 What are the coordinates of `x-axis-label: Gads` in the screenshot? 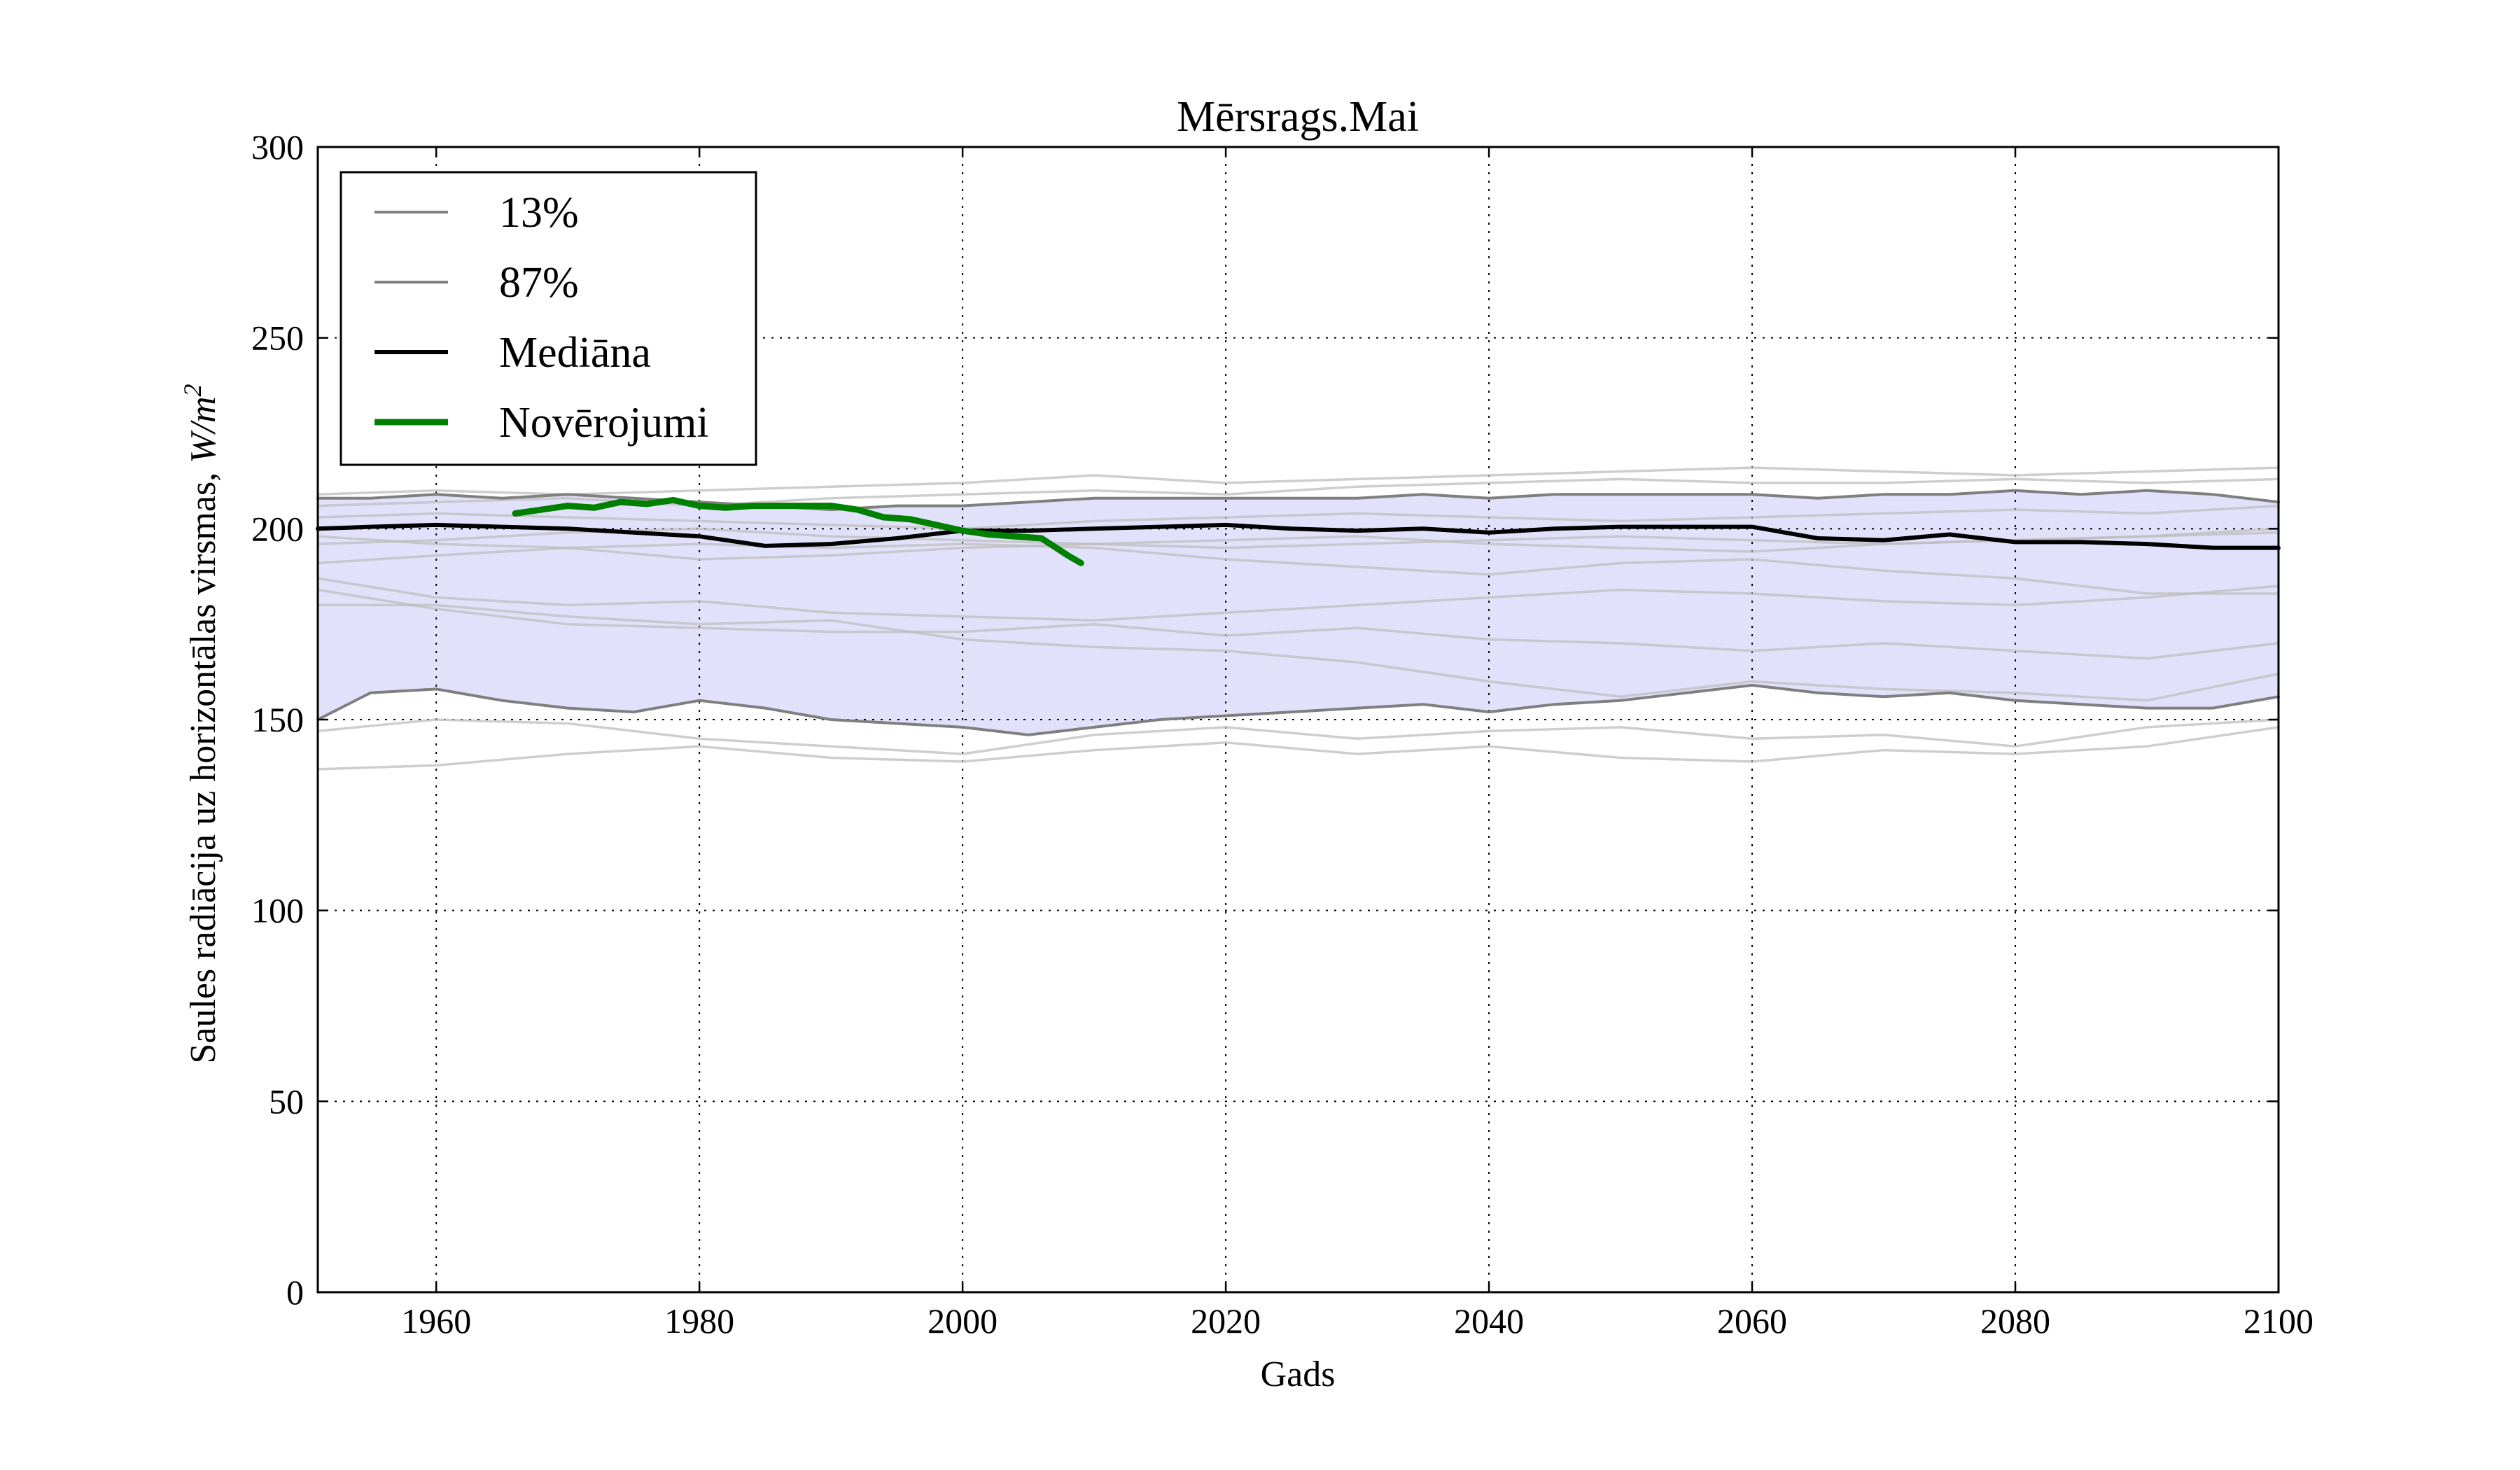 It's located at (1298, 1374).